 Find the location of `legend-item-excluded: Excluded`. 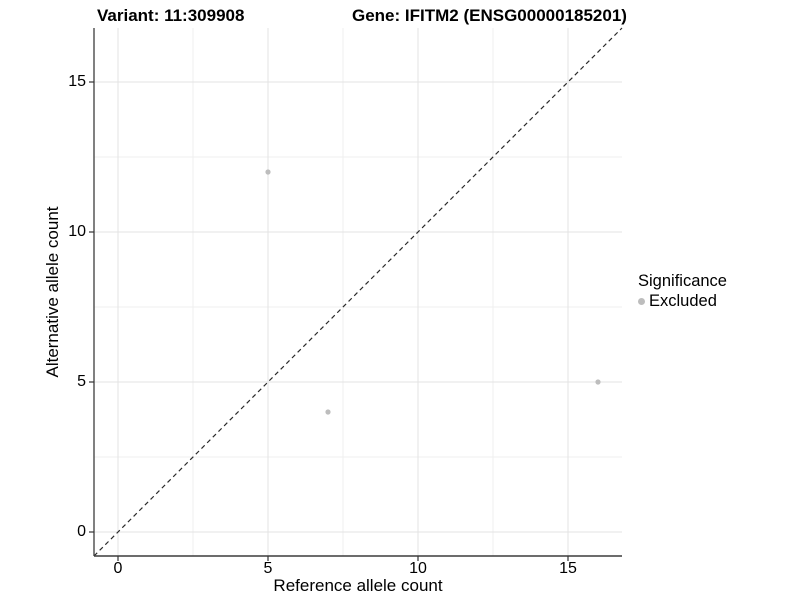

legend-item-excluded: Excluded is located at coordinates (682, 301).